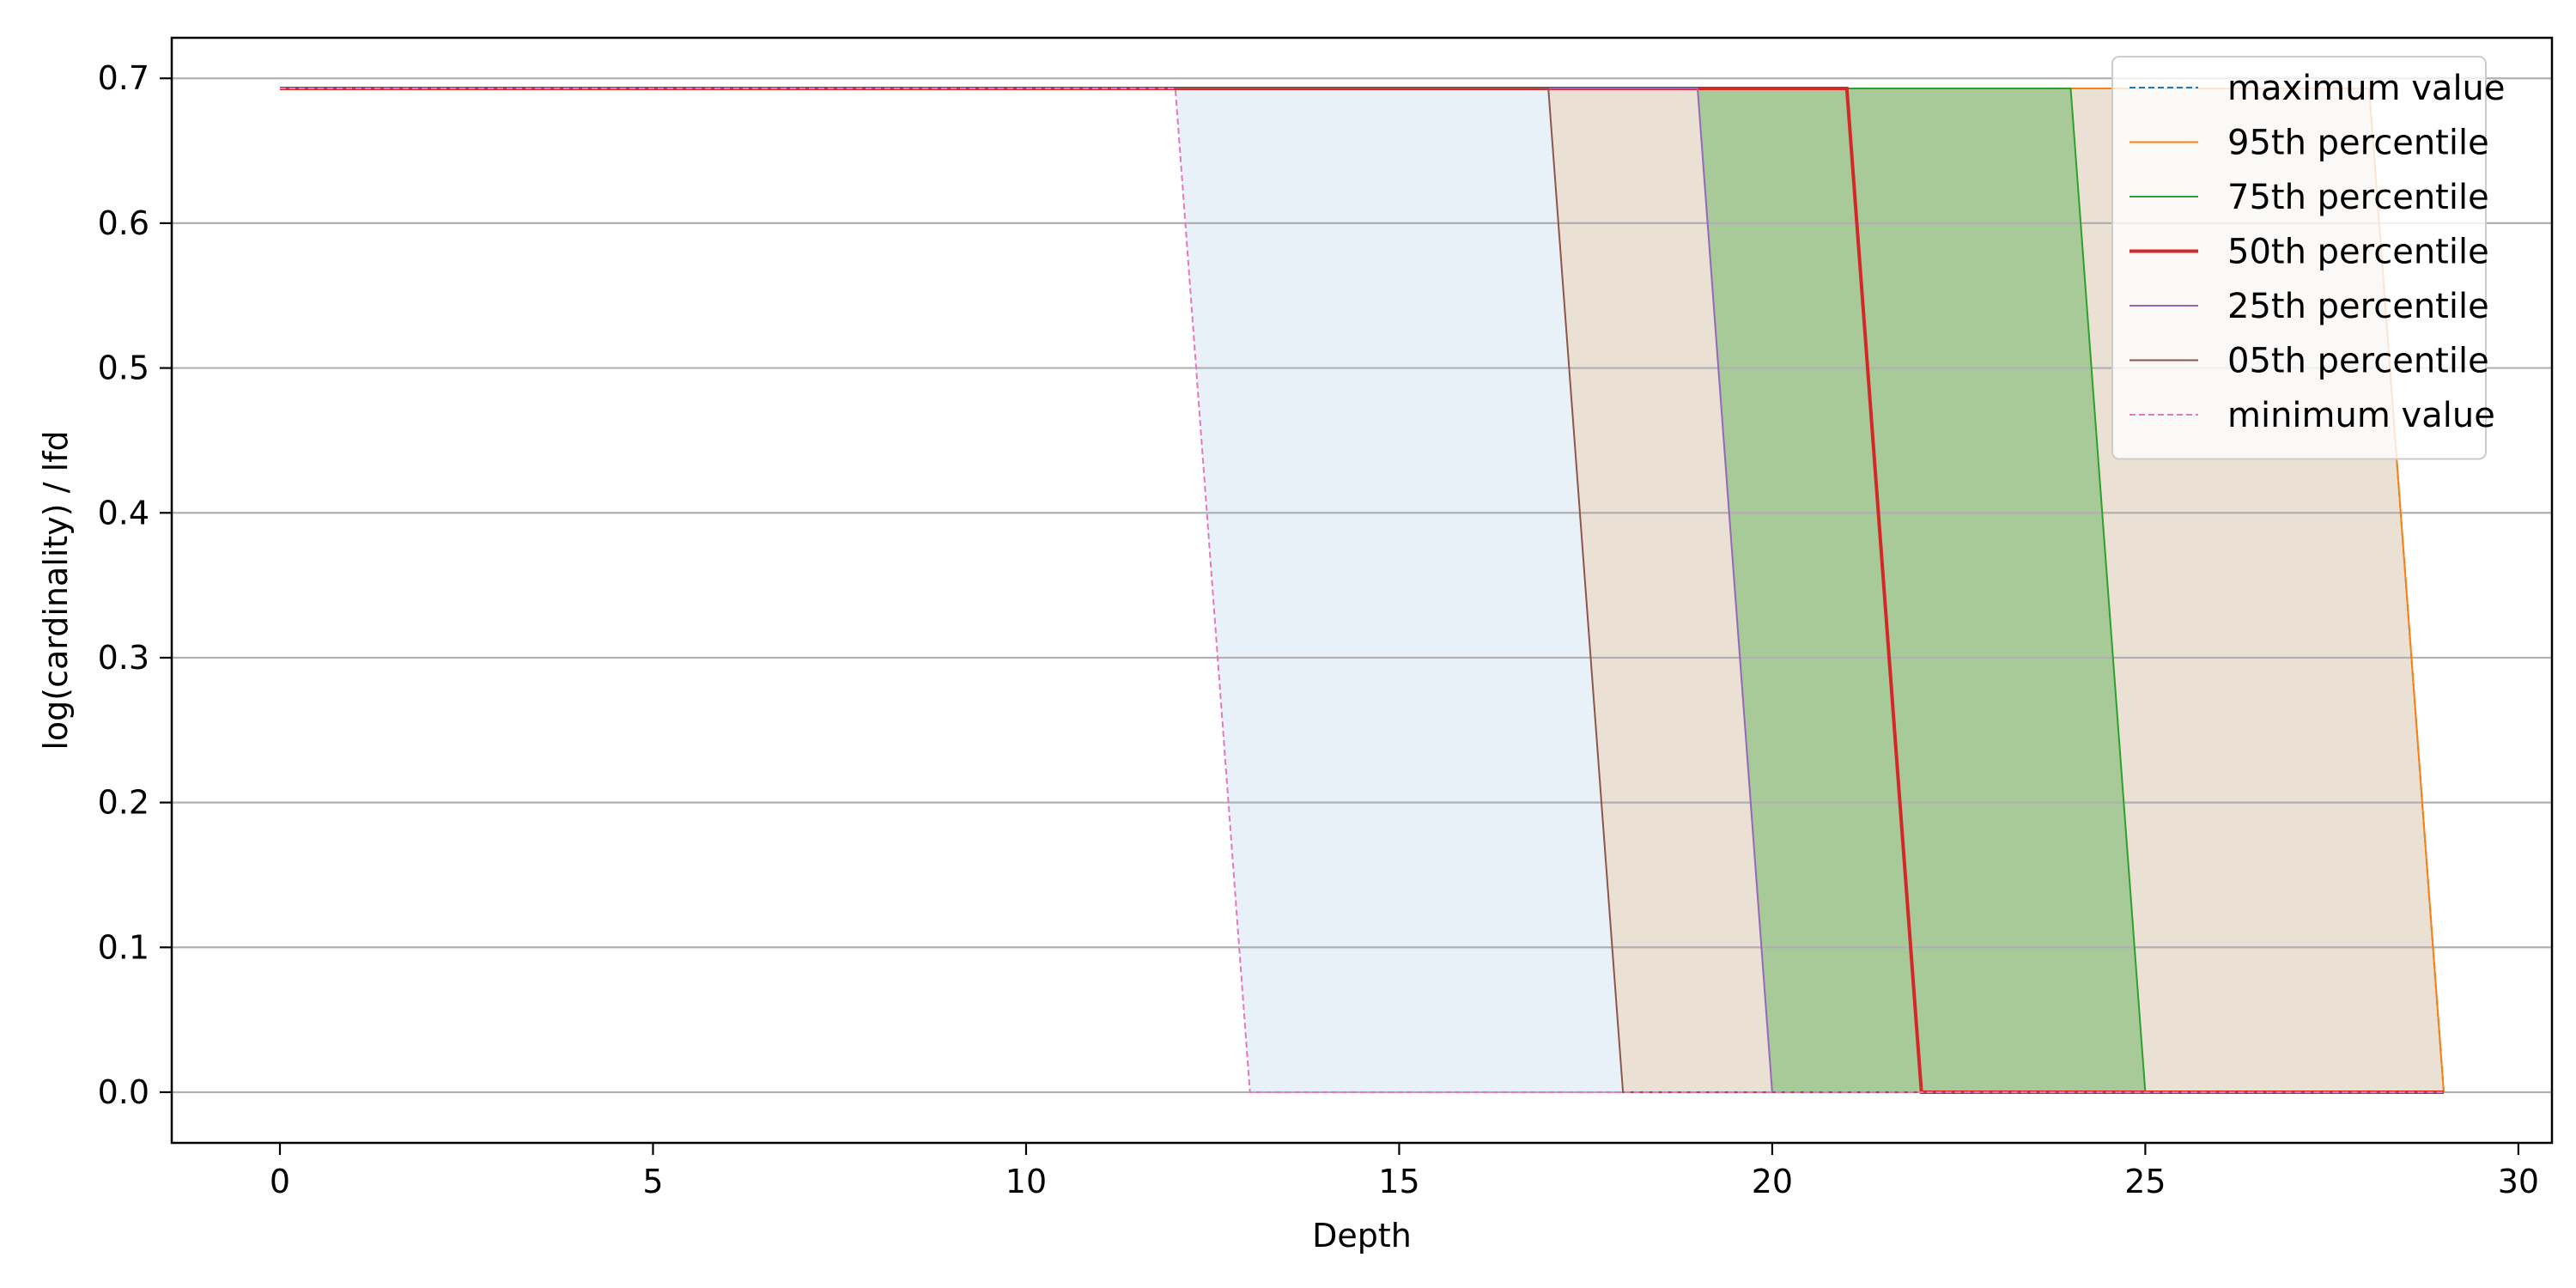 Image resolution: width=2576 pixels, height=1288 pixels. Describe the element at coordinates (2361, 415) in the screenshot. I see `legend-label-6: minimum value` at that location.